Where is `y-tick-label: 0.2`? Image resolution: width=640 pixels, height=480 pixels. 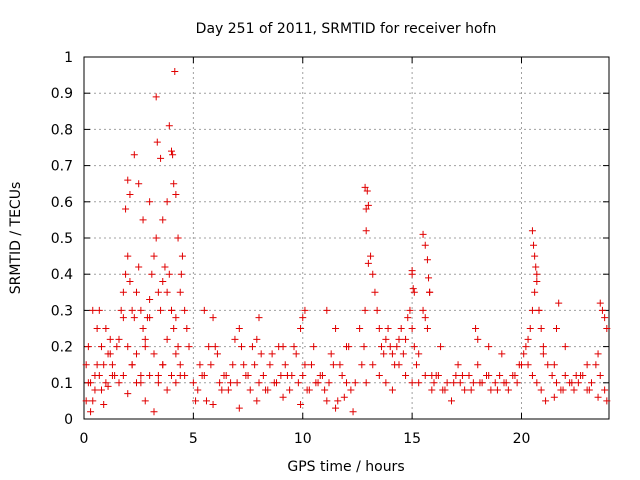 y-tick-label: 0.2 is located at coordinates (62, 348).